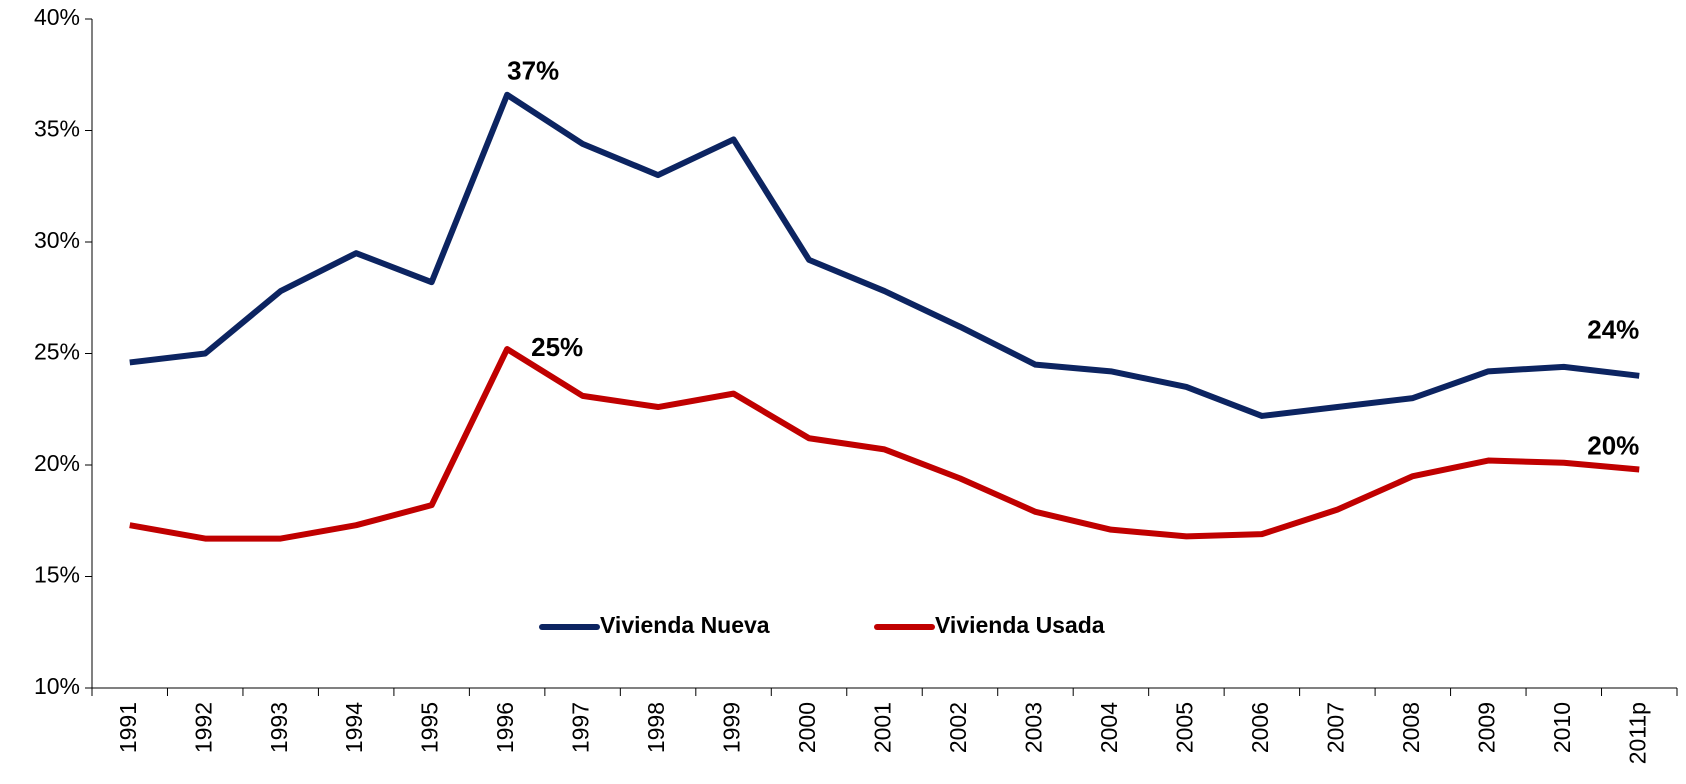  Describe the element at coordinates (57, 575) in the screenshot. I see `y-tick-label: 15%` at that location.